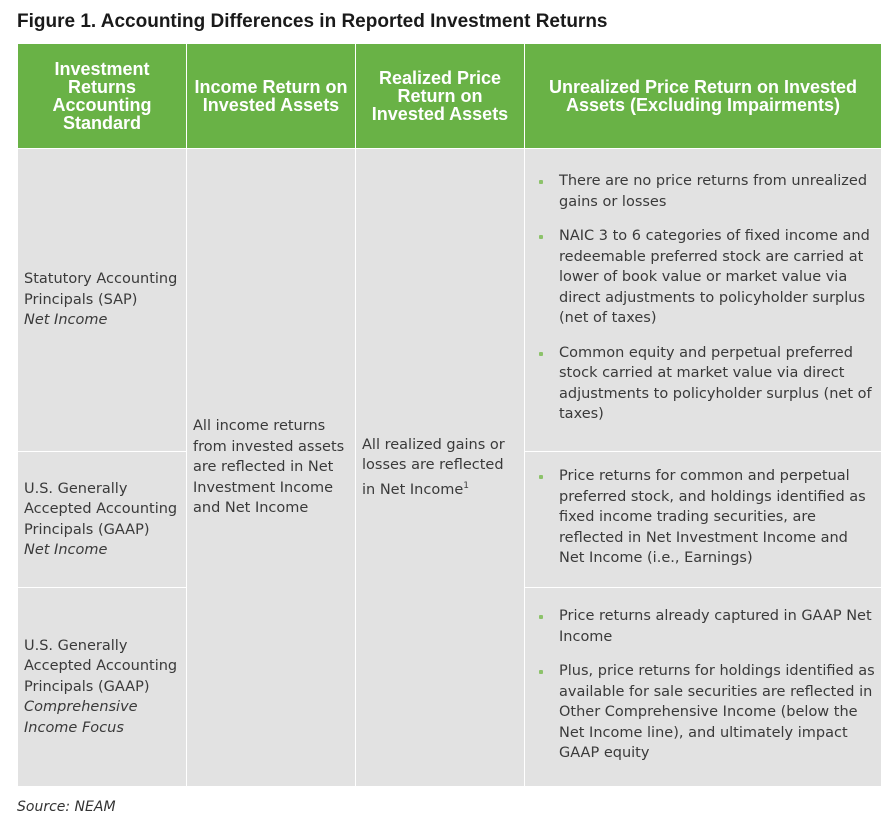 This screenshot has height=825, width=895. Describe the element at coordinates (102, 96) in the screenshot. I see `header-standard: Investment Returns Accounting Standard` at that location.